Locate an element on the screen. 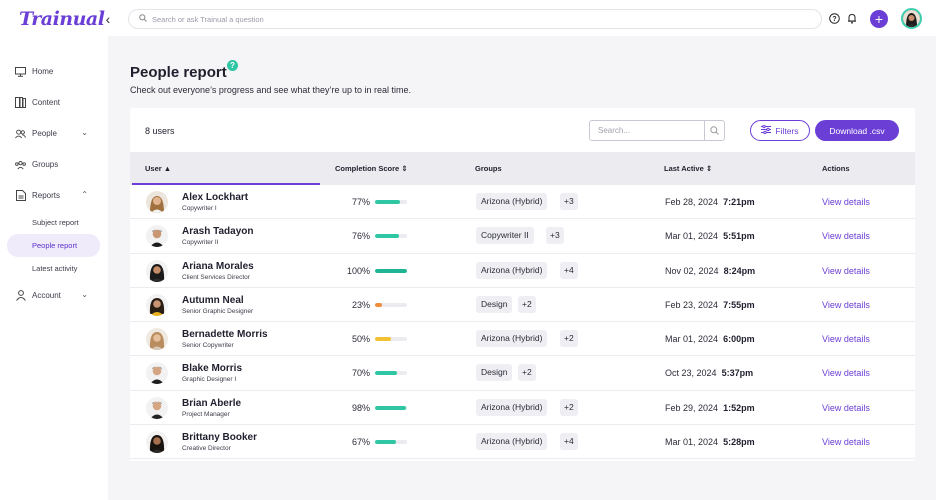 The height and width of the screenshot is (500, 936). completion-percent: 23% is located at coordinates (360, 304).